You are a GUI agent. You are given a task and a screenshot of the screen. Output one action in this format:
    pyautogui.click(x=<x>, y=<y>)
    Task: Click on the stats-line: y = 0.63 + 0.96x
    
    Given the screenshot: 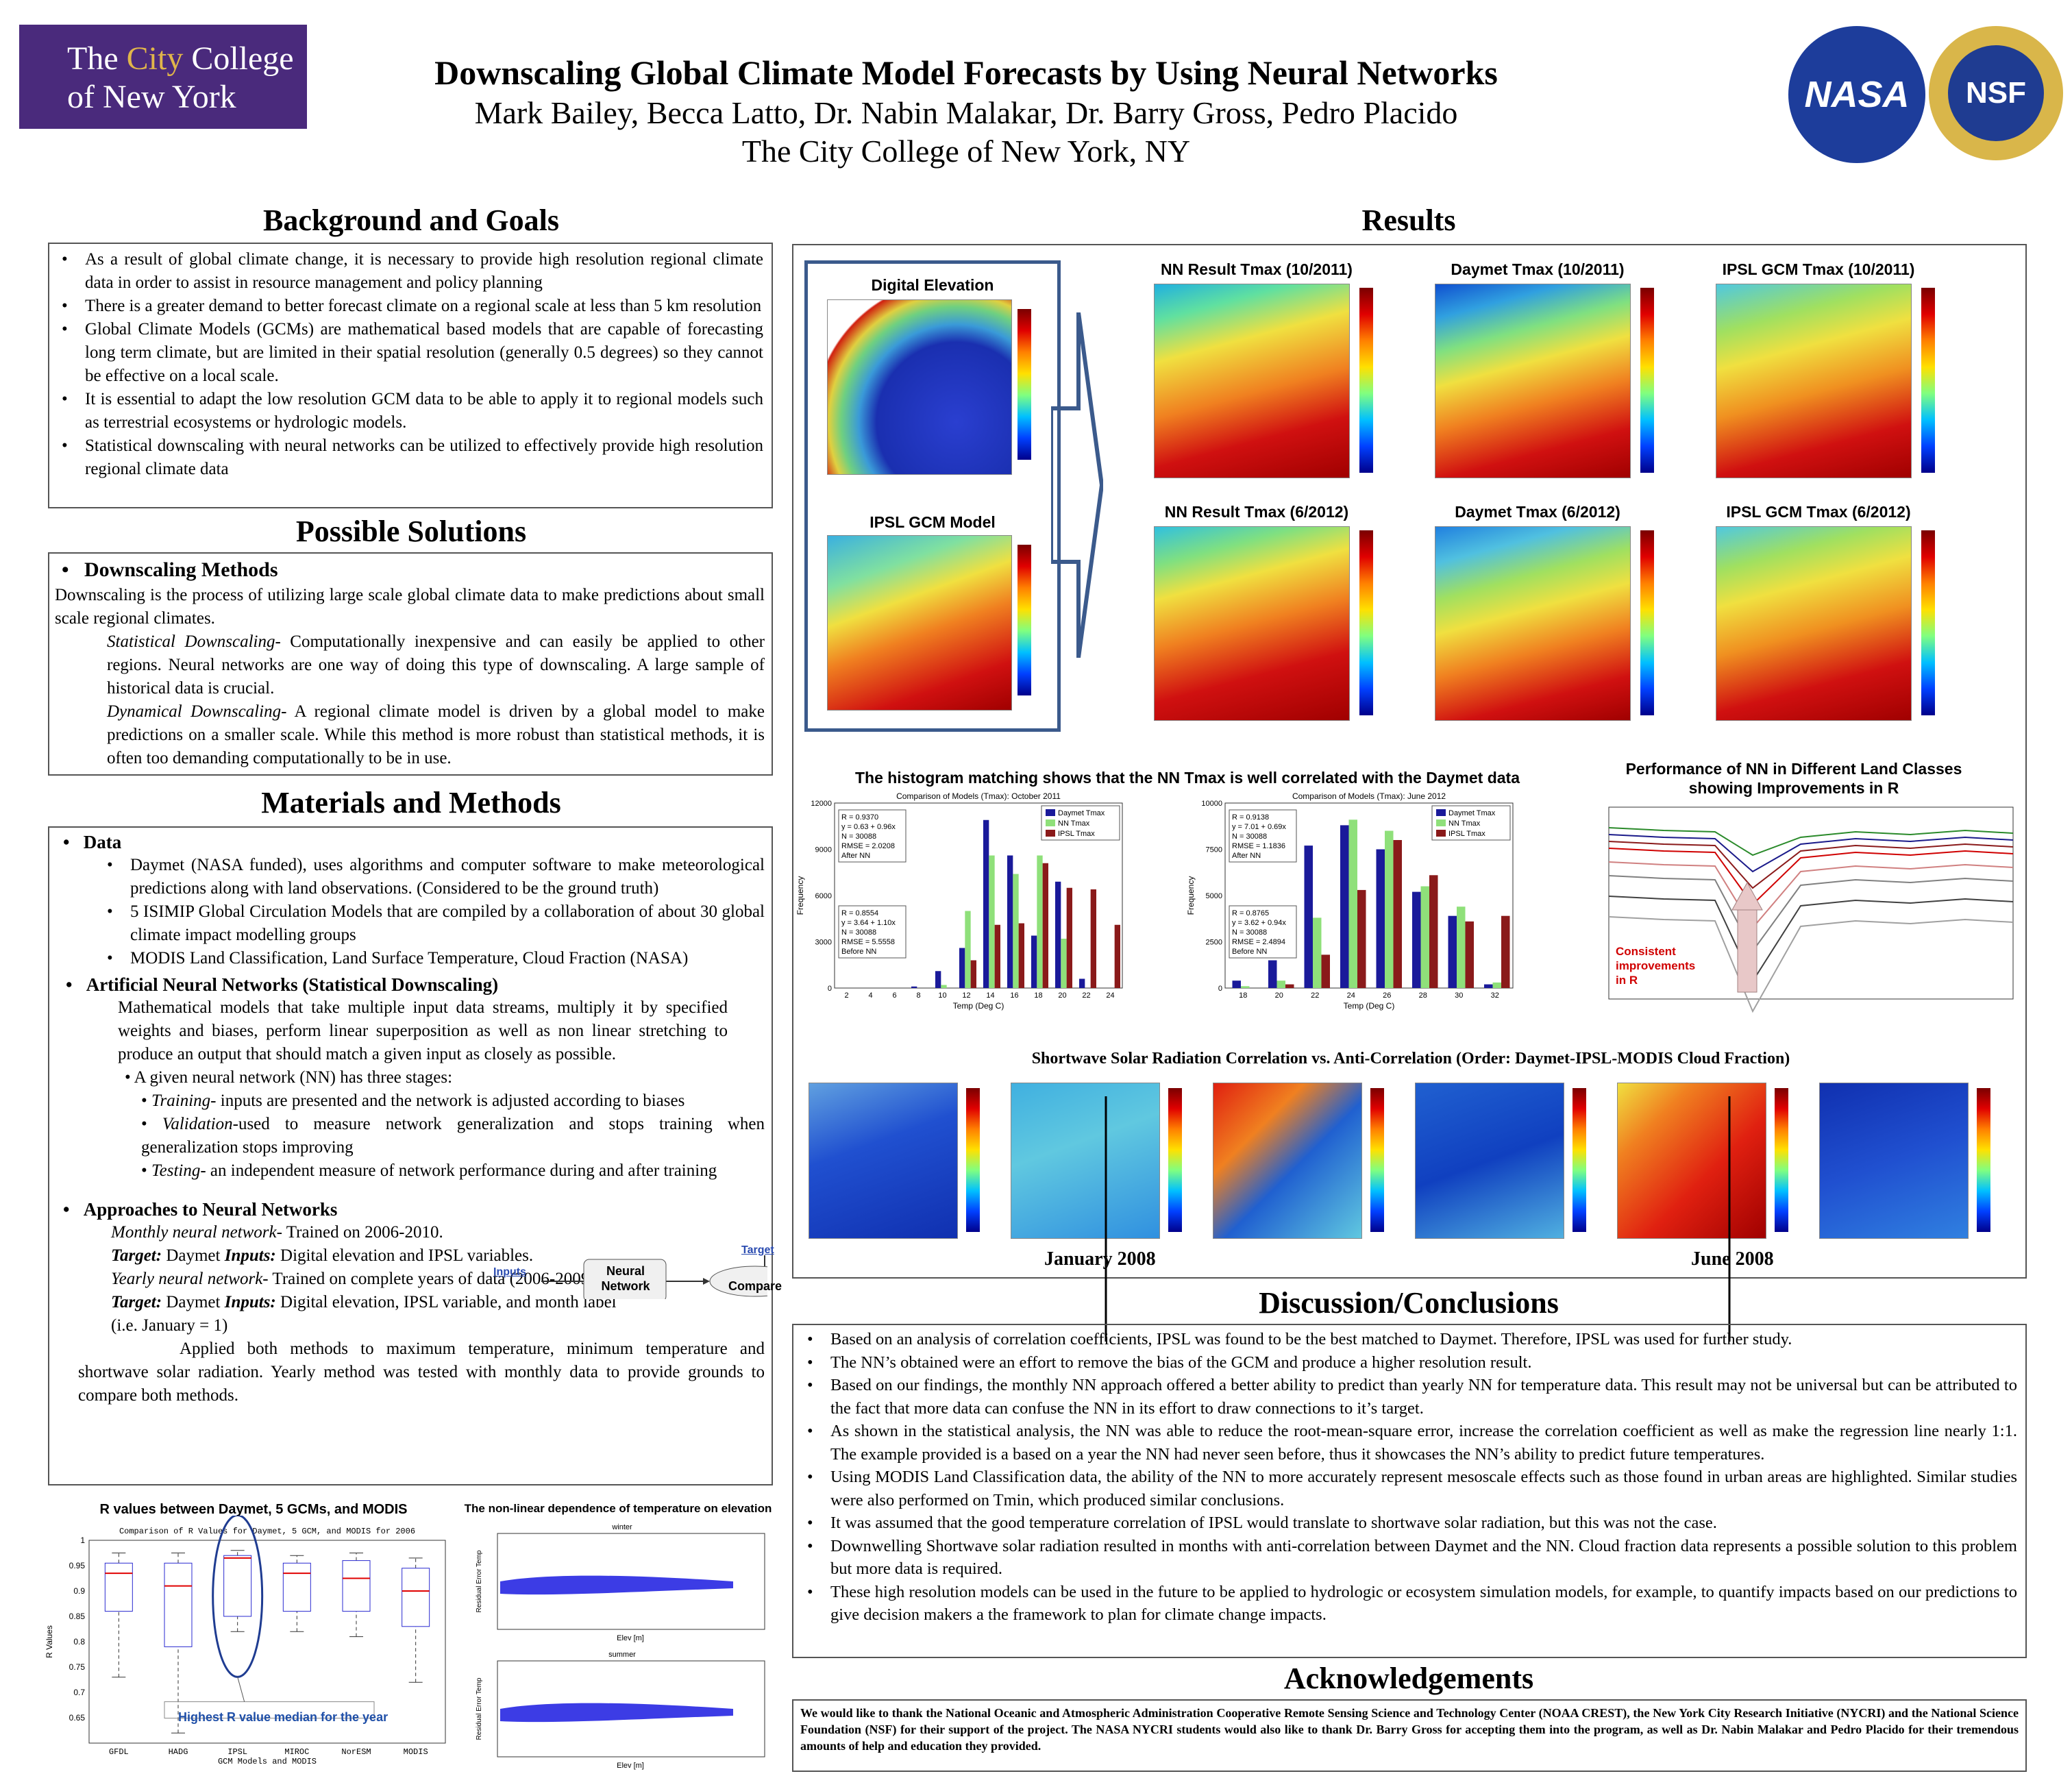 What is the action you would take?
    pyautogui.click(x=868, y=827)
    